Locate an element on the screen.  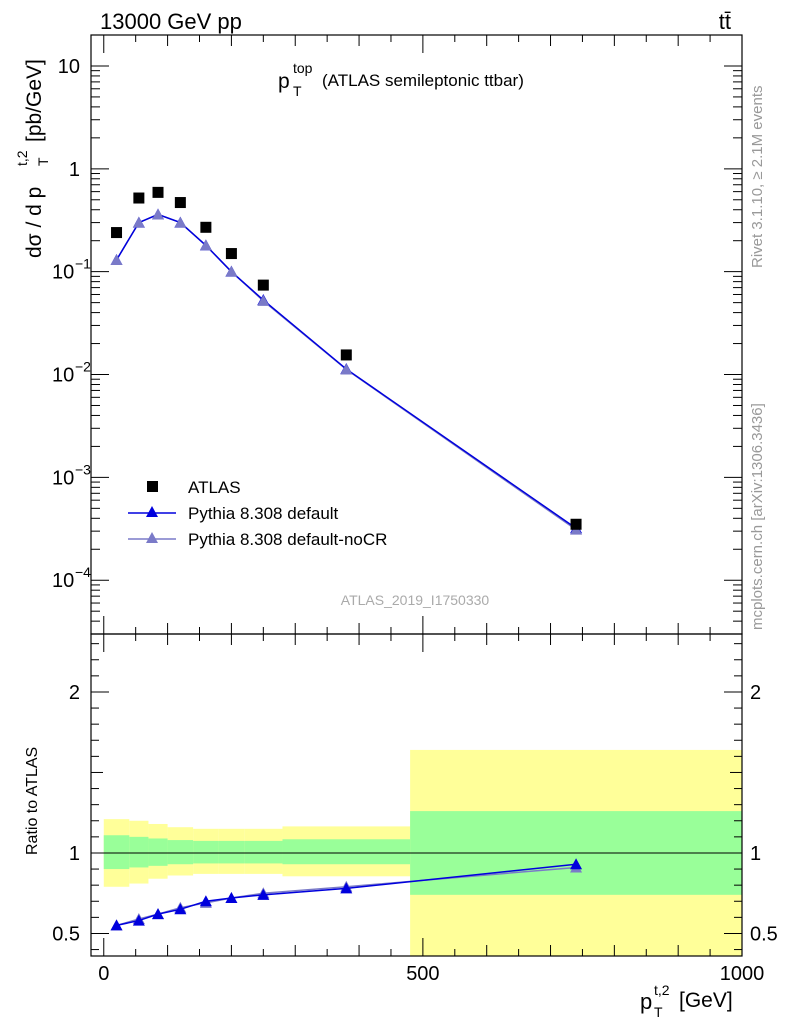
xlabel-sub: T is located at coordinates (658, 1012).